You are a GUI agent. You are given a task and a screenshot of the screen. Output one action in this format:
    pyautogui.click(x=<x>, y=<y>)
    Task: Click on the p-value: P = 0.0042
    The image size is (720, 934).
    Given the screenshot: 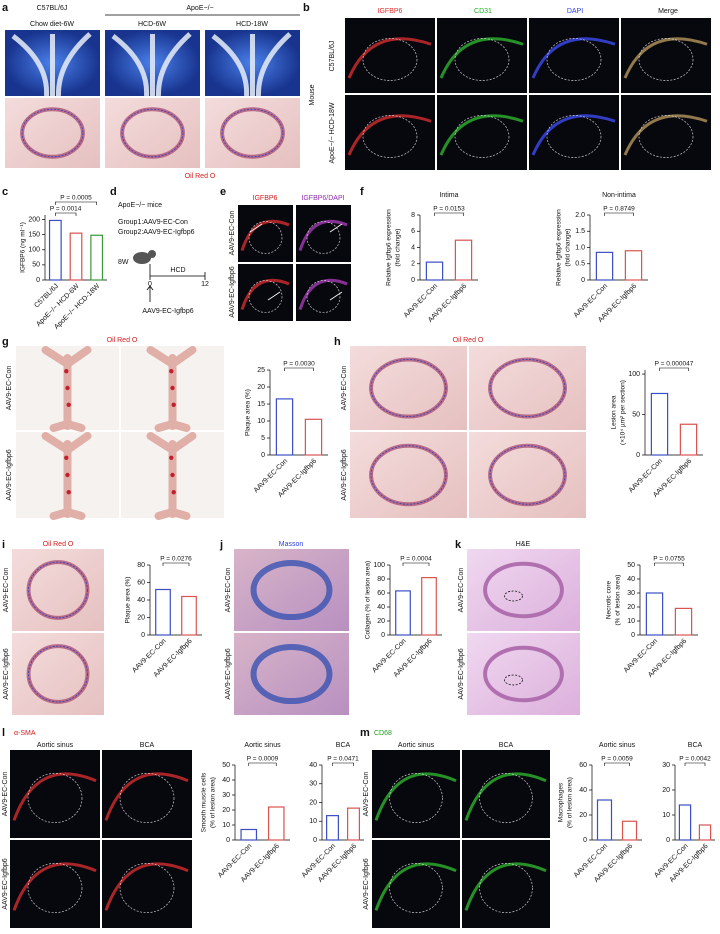 What is the action you would take?
    pyautogui.click(x=695, y=759)
    